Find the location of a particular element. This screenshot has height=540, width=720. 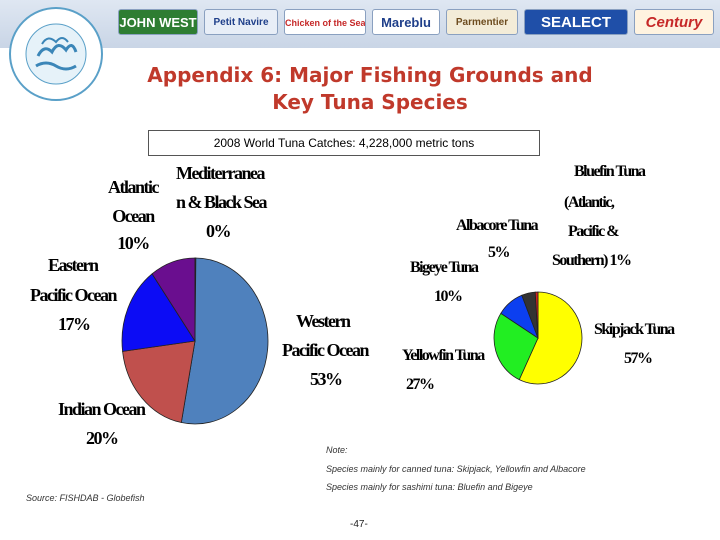

brand-logo-petit-navire: Petit Navire is located at coordinates (241, 22).